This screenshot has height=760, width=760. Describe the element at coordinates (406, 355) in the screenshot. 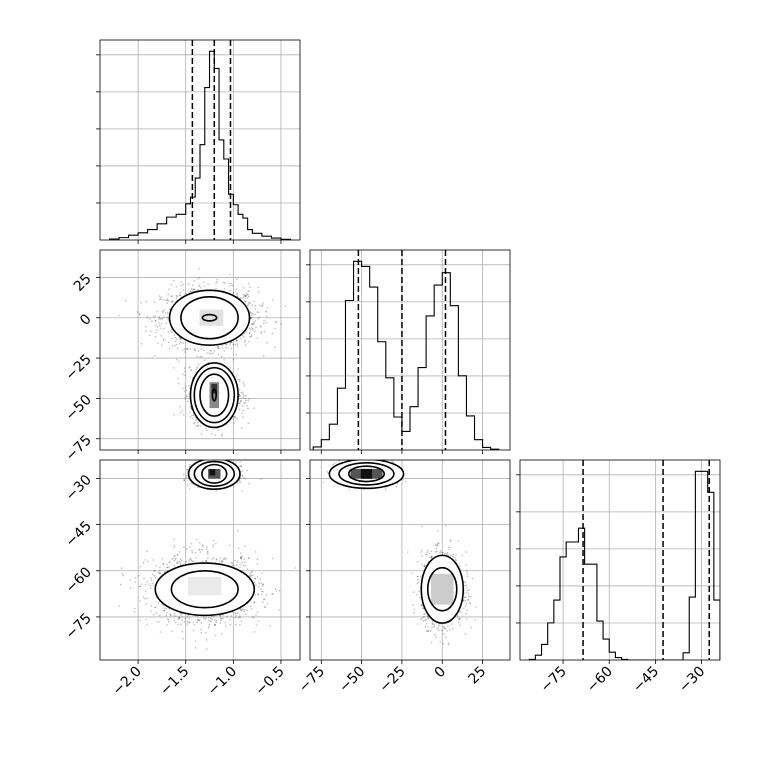

I see `histogram-step` at that location.